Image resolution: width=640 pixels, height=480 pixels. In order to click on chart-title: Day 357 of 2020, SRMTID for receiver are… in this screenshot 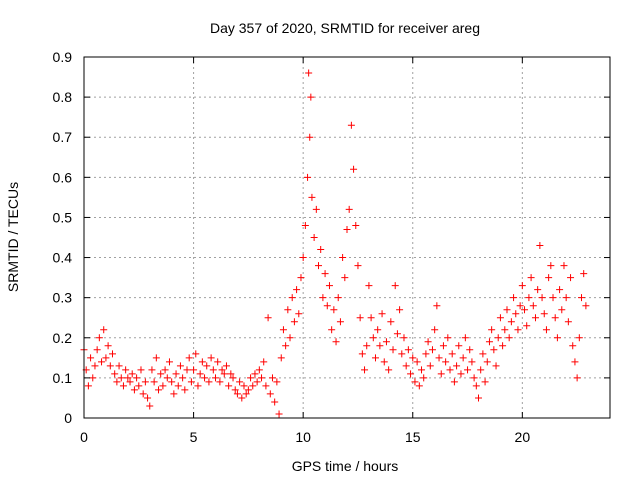, I will do `click(345, 28)`.